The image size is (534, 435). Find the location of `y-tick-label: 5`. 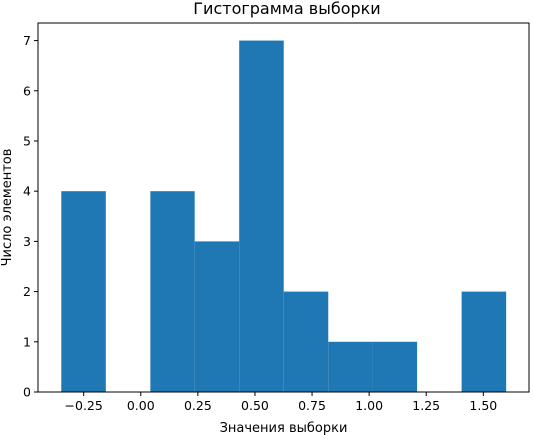

y-tick-label: 5 is located at coordinates (27, 140).